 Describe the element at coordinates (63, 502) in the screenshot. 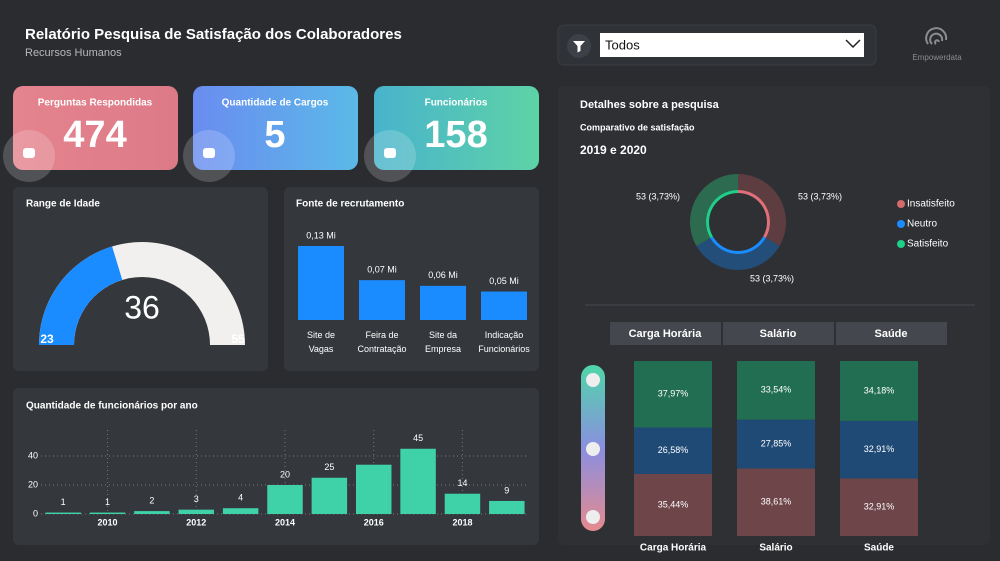

I see `data-label: 1` at that location.